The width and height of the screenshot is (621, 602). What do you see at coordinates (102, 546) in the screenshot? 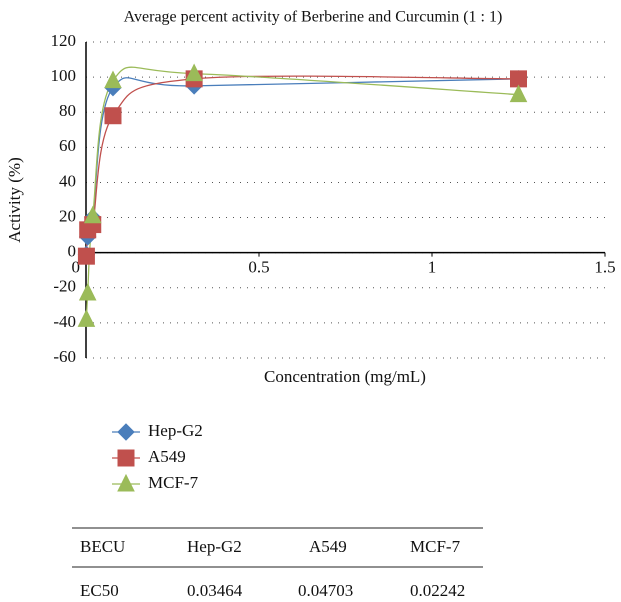
I see `table-header: BECU` at bounding box center [102, 546].